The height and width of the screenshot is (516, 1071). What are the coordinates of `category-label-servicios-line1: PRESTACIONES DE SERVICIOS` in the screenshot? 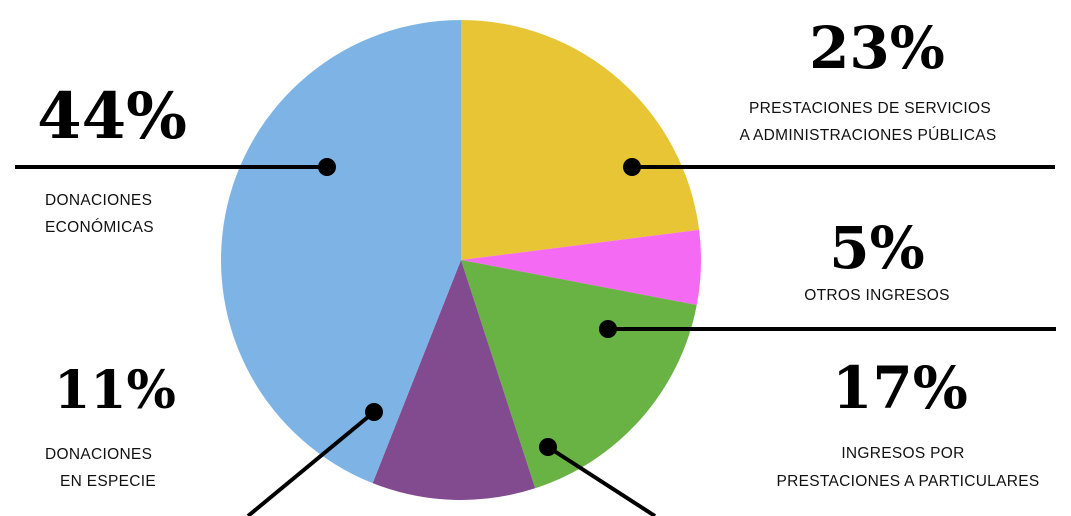 It's located at (870, 108).